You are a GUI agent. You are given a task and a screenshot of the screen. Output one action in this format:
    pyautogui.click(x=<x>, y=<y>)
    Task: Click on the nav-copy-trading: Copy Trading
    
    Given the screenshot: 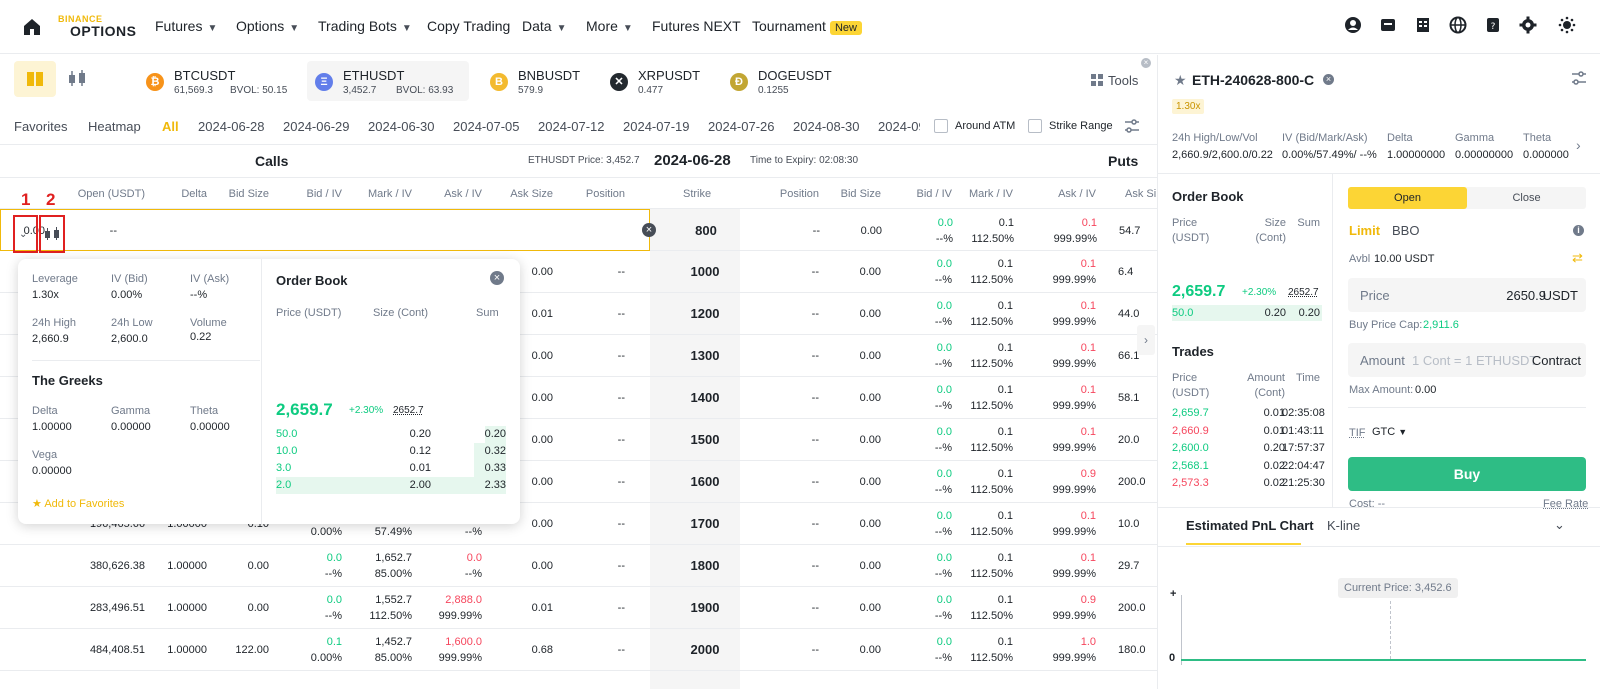 What is the action you would take?
    pyautogui.click(x=468, y=26)
    